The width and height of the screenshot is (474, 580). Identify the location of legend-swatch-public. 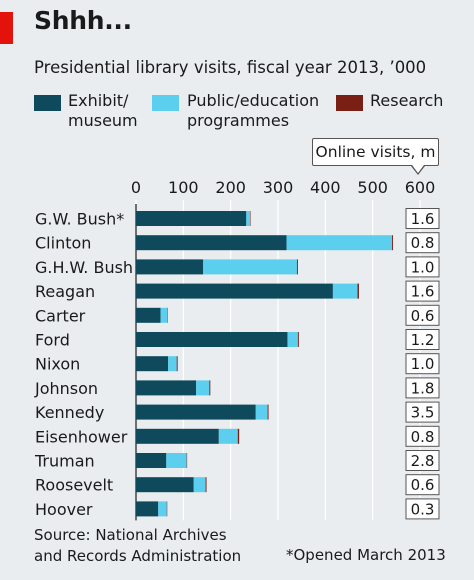
(165, 103).